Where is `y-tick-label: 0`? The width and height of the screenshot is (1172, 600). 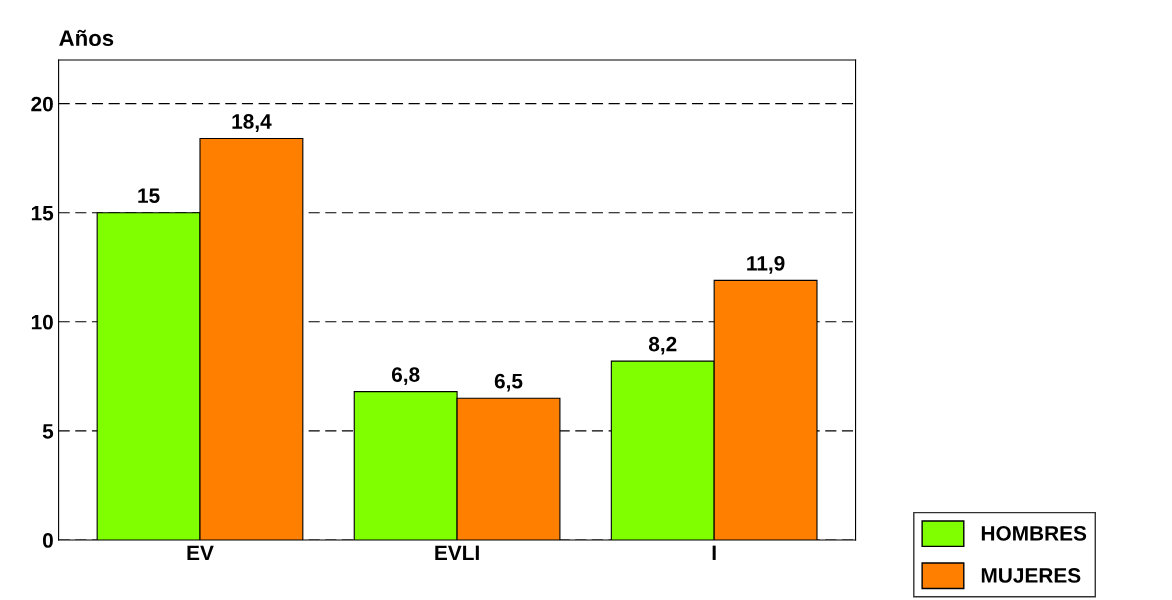 y-tick-label: 0 is located at coordinates (47, 540).